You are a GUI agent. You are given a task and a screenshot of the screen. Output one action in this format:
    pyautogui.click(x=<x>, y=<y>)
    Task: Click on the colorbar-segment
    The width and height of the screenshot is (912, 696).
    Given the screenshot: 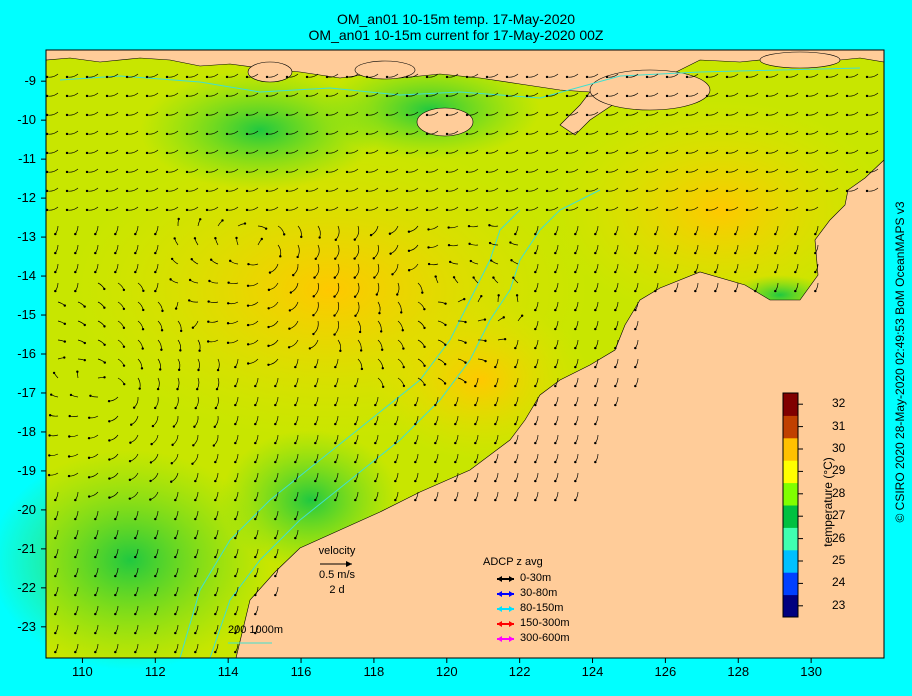 What is the action you would take?
    pyautogui.click(x=790, y=404)
    